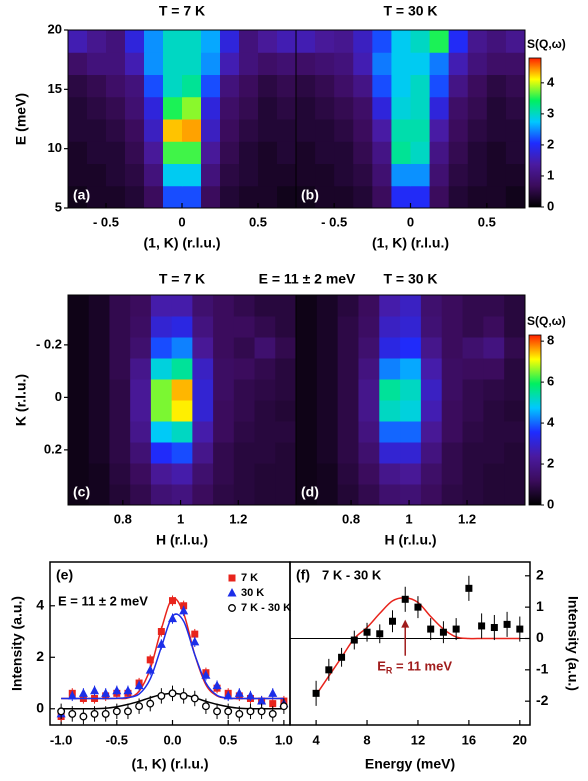 The image size is (588, 781). I want to click on subtitle: E = 11 ± 2 meV, so click(307, 279).